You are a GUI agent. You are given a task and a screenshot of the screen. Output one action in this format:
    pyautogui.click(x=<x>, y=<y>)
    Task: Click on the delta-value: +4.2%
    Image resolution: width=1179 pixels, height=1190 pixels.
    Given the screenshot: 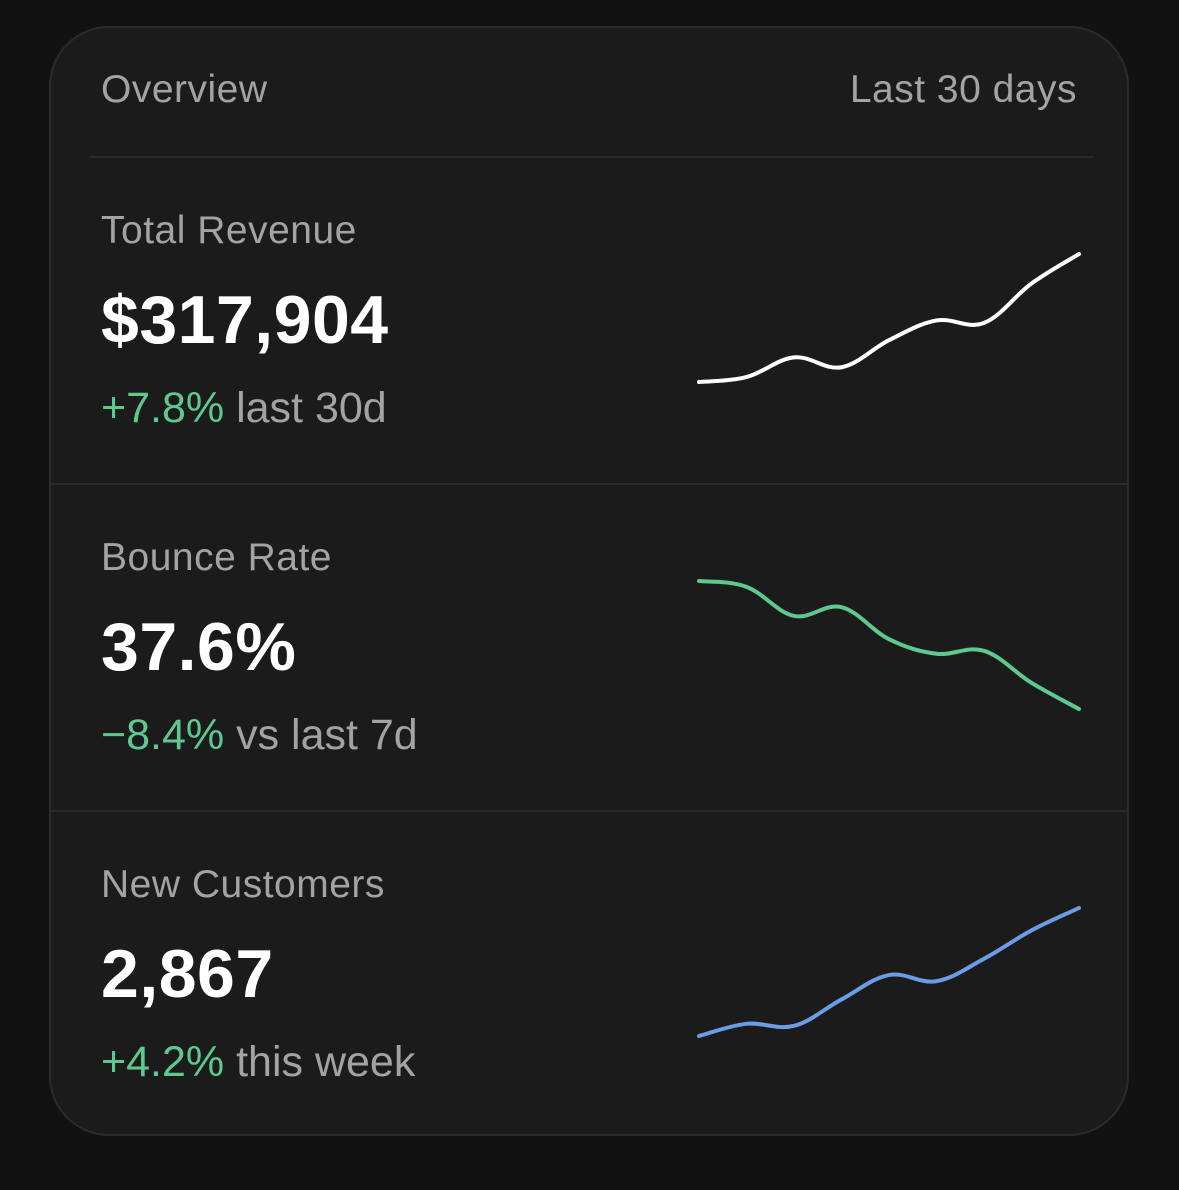 What is the action you would take?
    pyautogui.click(x=163, y=1062)
    